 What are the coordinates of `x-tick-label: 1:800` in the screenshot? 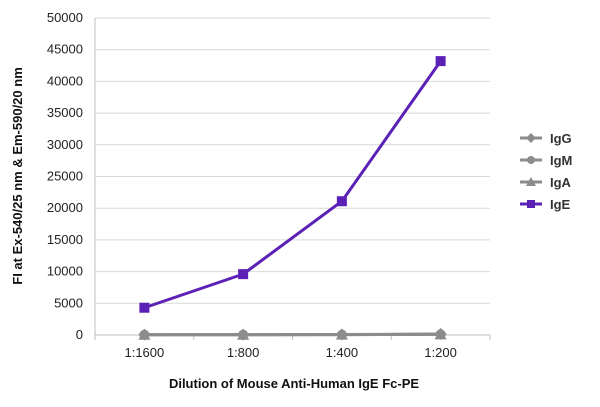 It's located at (243, 352).